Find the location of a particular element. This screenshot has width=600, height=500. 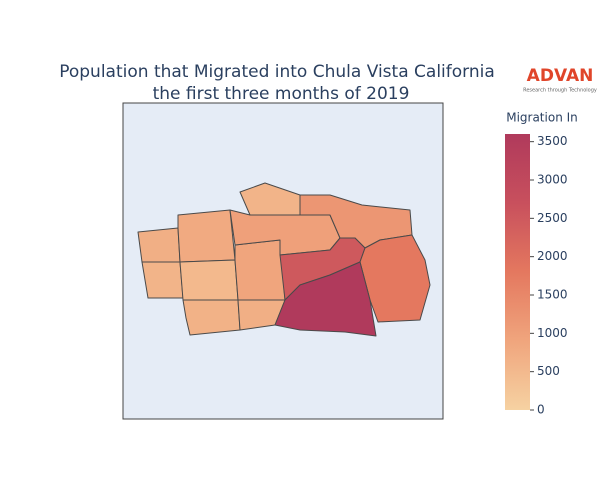

colorbar-tick-label: 0 is located at coordinates (541, 410).